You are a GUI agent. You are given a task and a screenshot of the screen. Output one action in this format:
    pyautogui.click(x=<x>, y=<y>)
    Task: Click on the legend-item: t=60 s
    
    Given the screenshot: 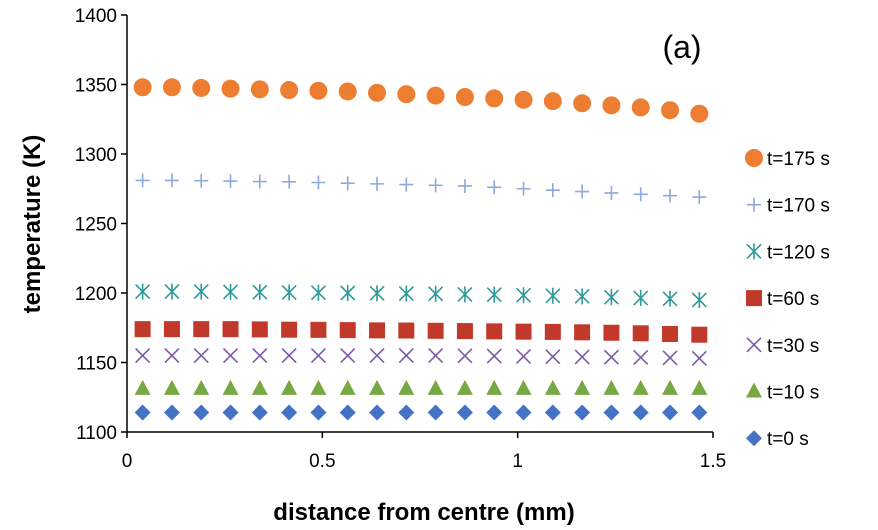 What is the action you would take?
    pyautogui.click(x=782, y=299)
    